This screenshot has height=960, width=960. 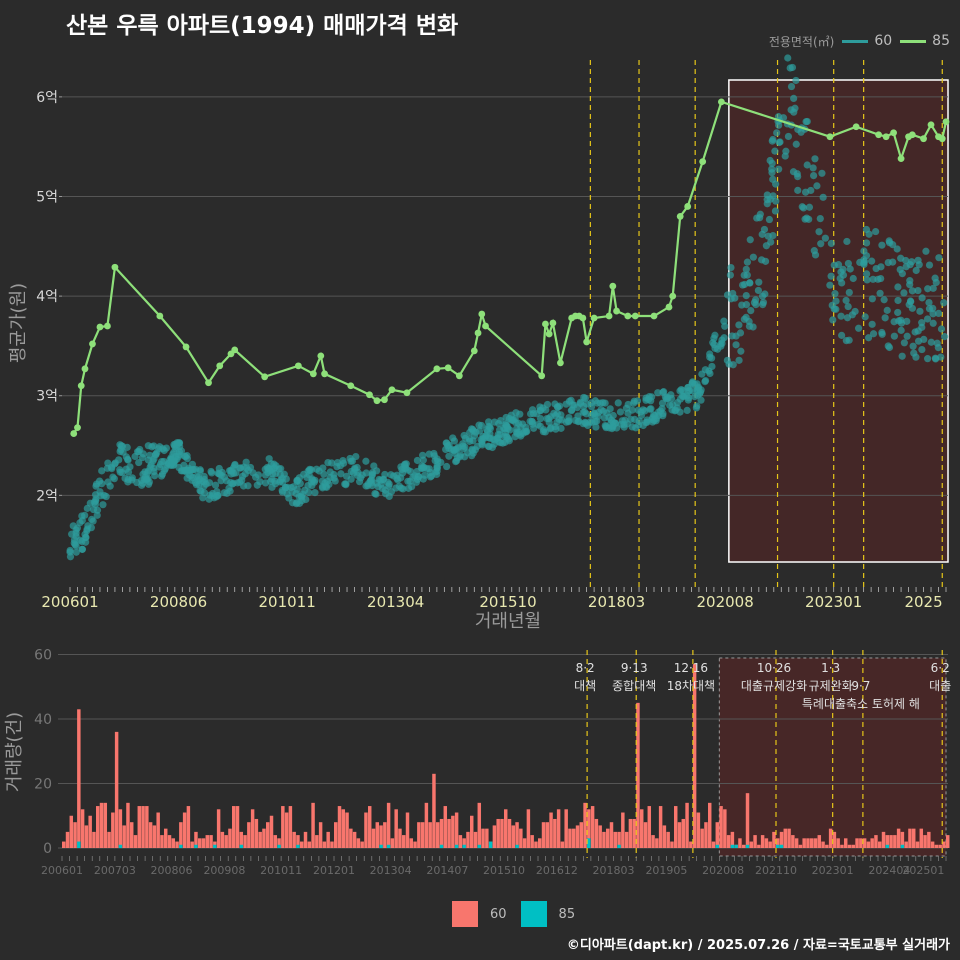 What do you see at coordinates (774, 668) in the screenshot?
I see `policy-date: 10·26` at bounding box center [774, 668].